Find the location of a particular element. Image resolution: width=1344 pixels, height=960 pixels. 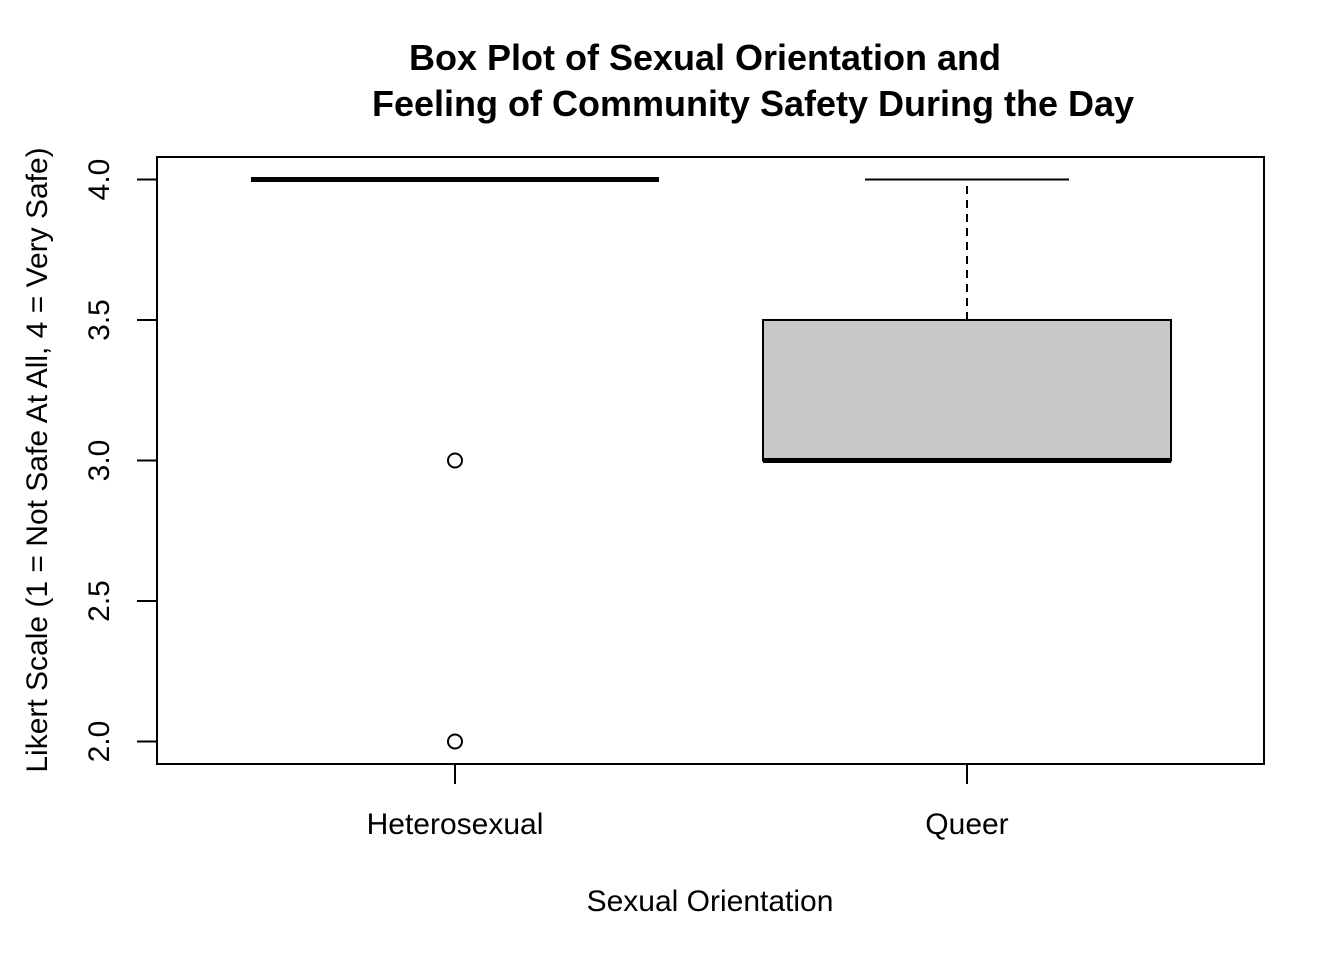

chart-title-line-1: Box Plot of Sexual Orientation and is located at coordinates (705, 57).